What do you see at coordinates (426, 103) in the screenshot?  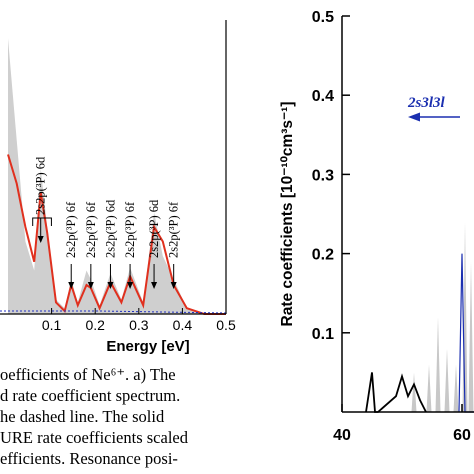 I see `series-label: 2s3l3l` at bounding box center [426, 103].